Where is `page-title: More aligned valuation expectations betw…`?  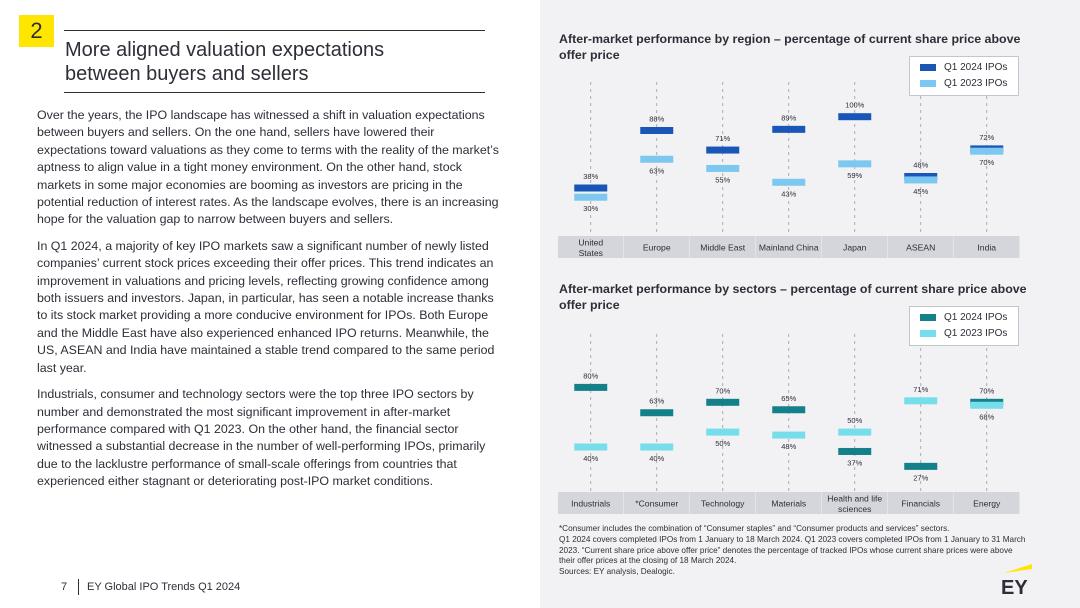 page-title: More aligned valuation expectations betw… is located at coordinates (275, 62).